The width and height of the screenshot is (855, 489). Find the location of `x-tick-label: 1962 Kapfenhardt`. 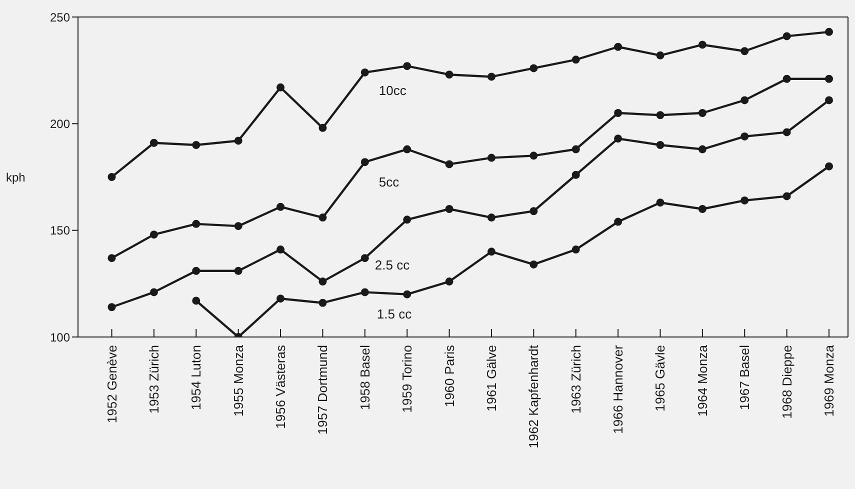

x-tick-label: 1962 Kapfenhardt is located at coordinates (534, 396).